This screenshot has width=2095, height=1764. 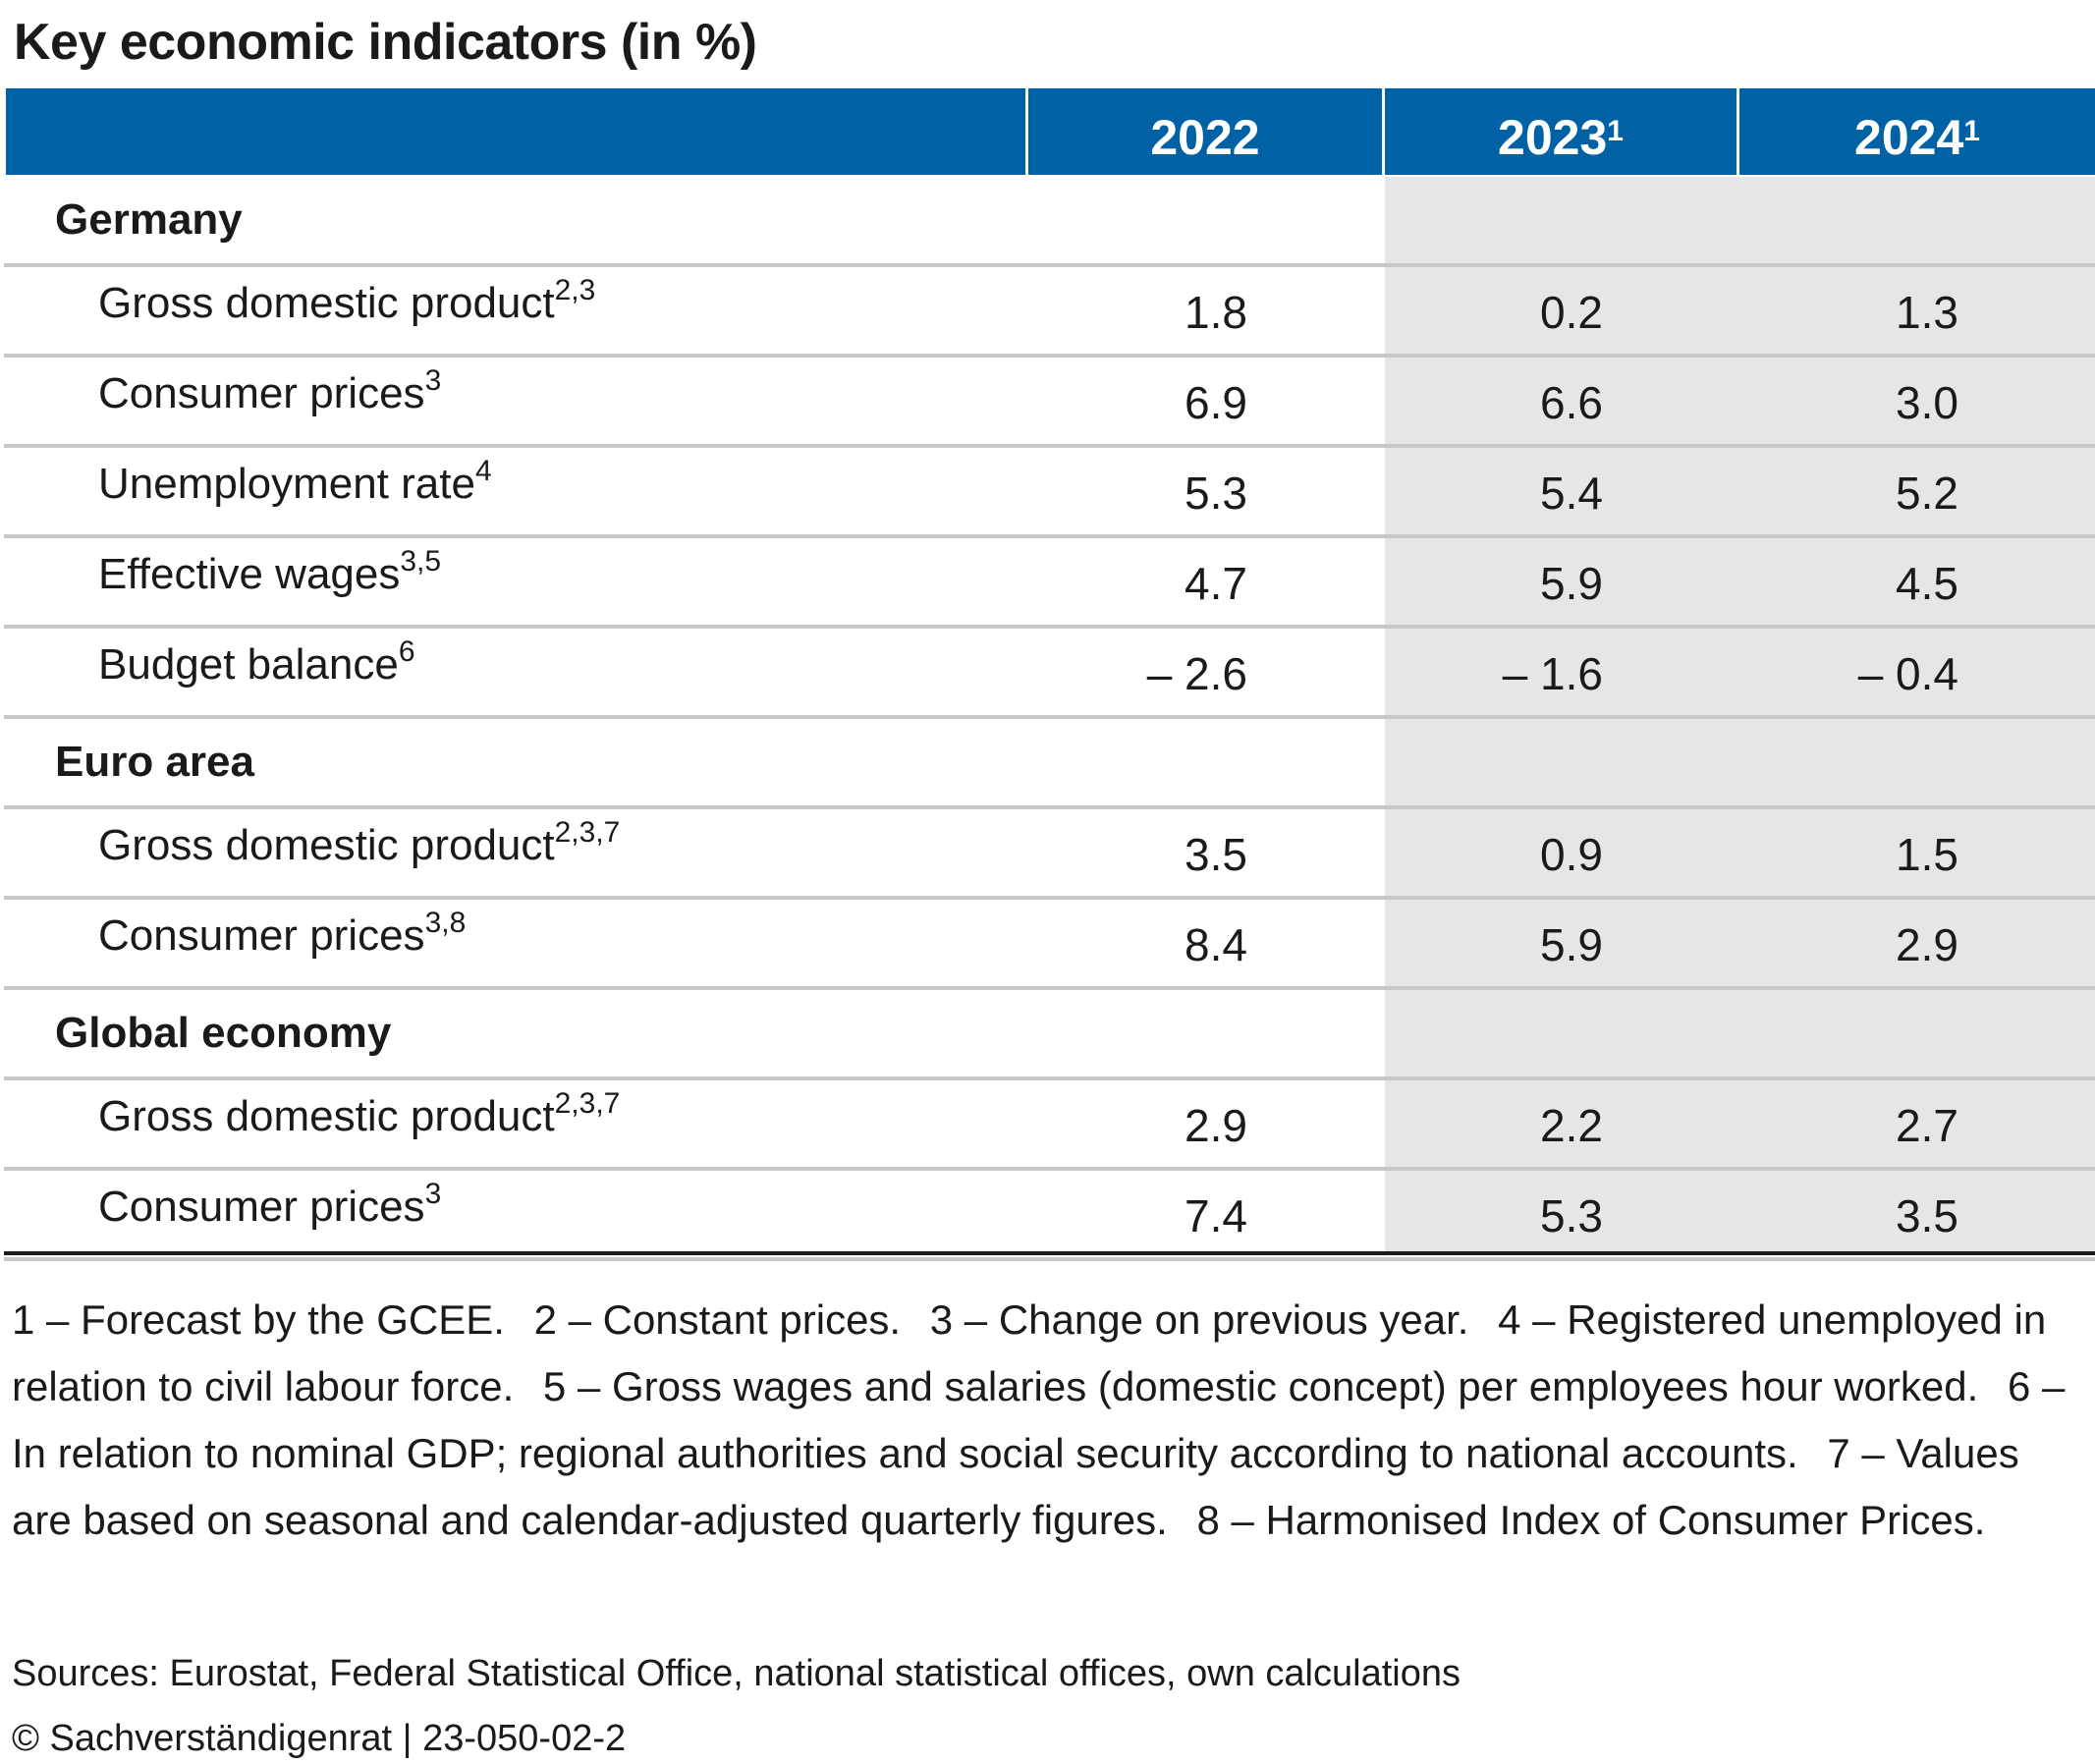 I want to click on table-row: Gross domestic product2,3,7 2.9 2.2 2.7, so click(x=1049, y=1125).